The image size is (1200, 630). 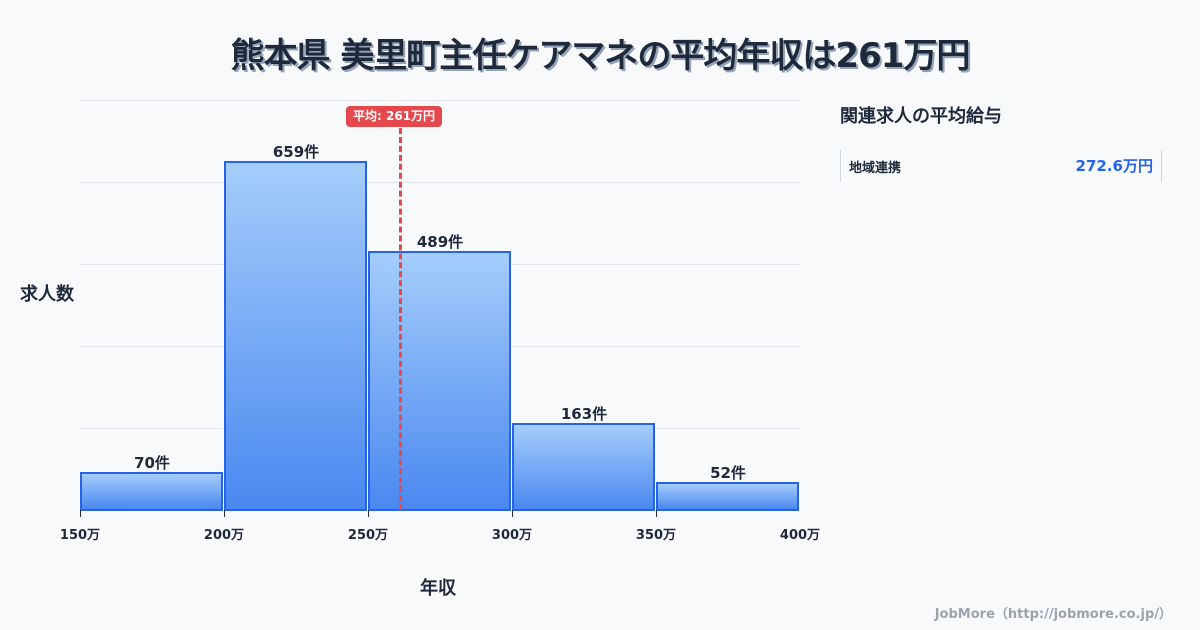 What do you see at coordinates (512, 535) in the screenshot?
I see `x-tick-label: 300万` at bounding box center [512, 535].